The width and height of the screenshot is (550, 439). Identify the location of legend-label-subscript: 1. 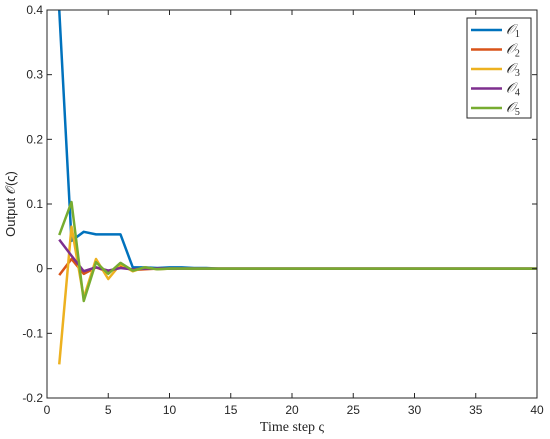
(517, 34).